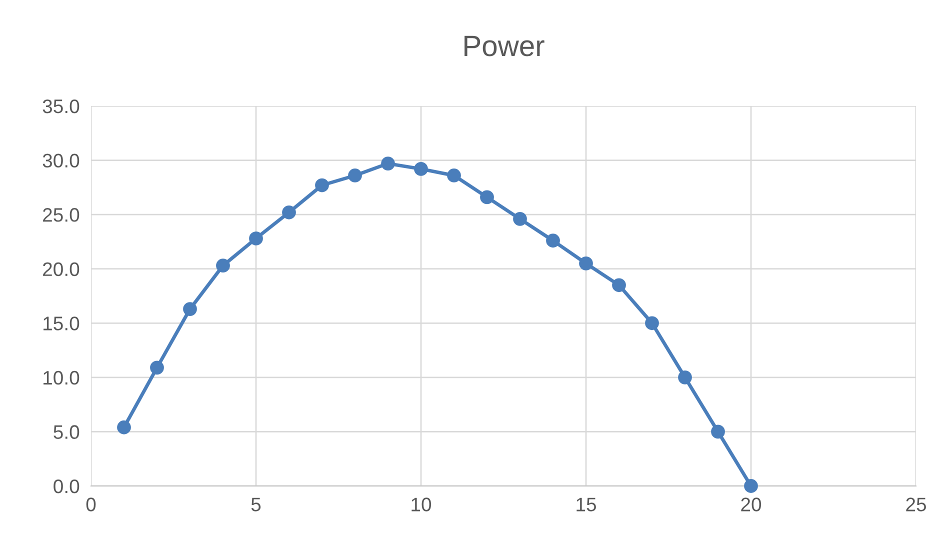 The image size is (947, 542). Describe the element at coordinates (61, 269) in the screenshot. I see `y-tick-label: 20.0` at that location.